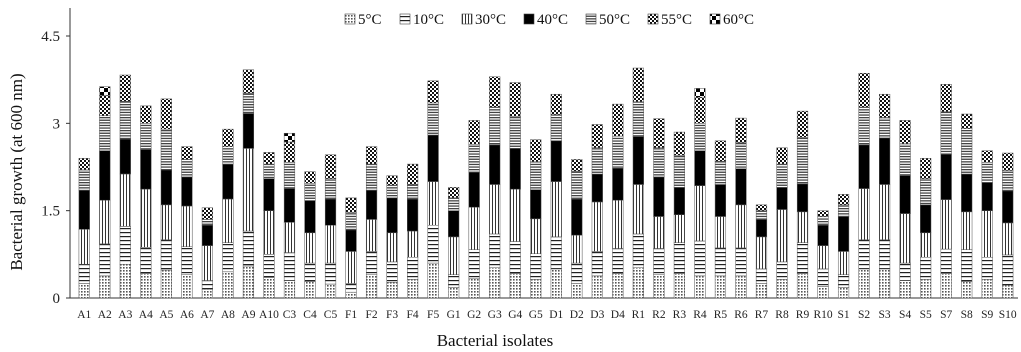 This screenshot has height=352, width=1021. What do you see at coordinates (331, 315) in the screenshot?
I see `x-tick-label: C5` at bounding box center [331, 315].